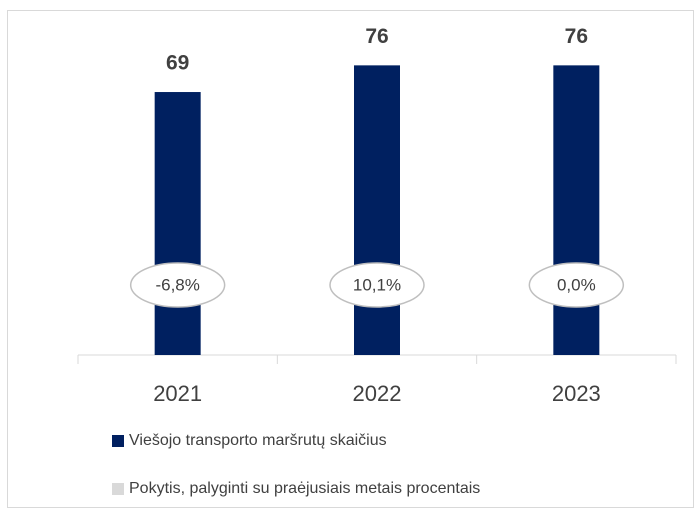  What do you see at coordinates (177, 393) in the screenshot?
I see `x-tick-label: 2021` at bounding box center [177, 393].